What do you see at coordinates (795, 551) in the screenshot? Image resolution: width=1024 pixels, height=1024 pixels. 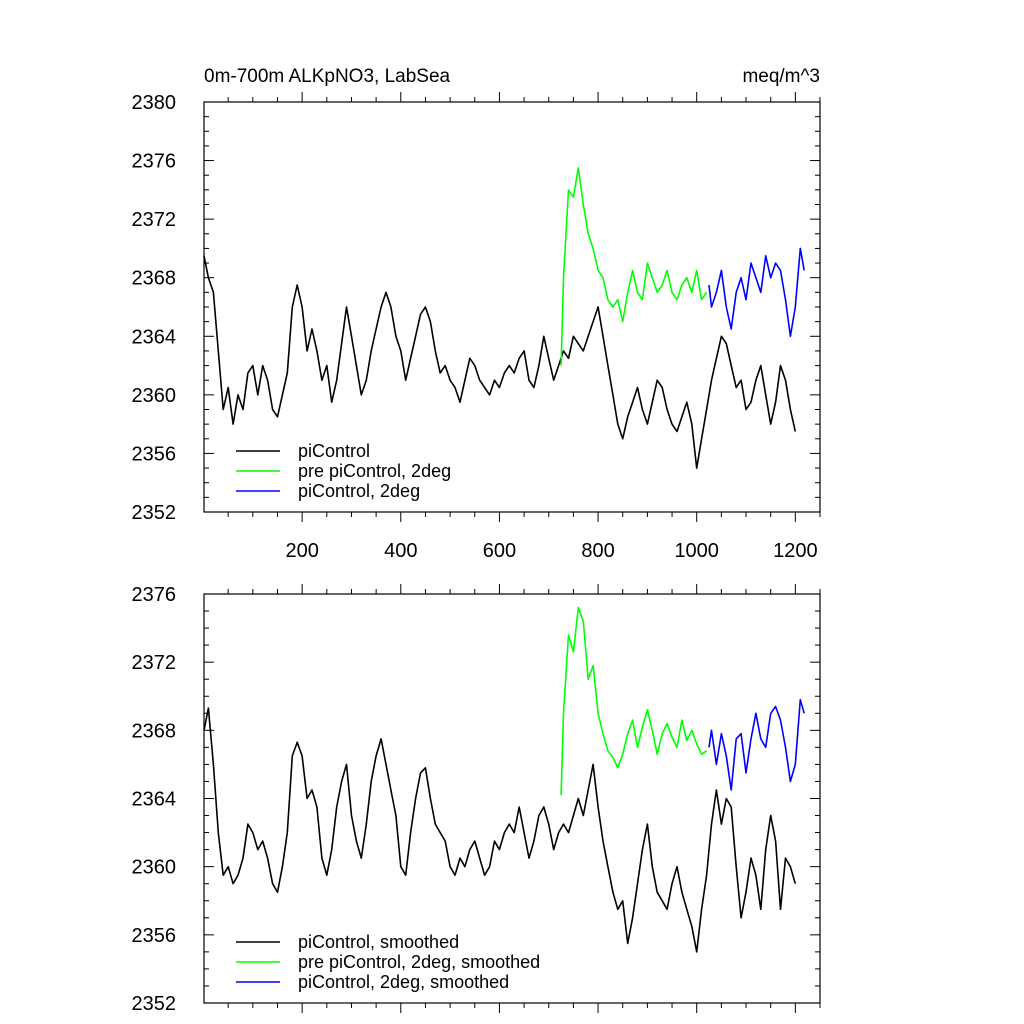 I see `x-tick-label: 1200` at bounding box center [795, 551].